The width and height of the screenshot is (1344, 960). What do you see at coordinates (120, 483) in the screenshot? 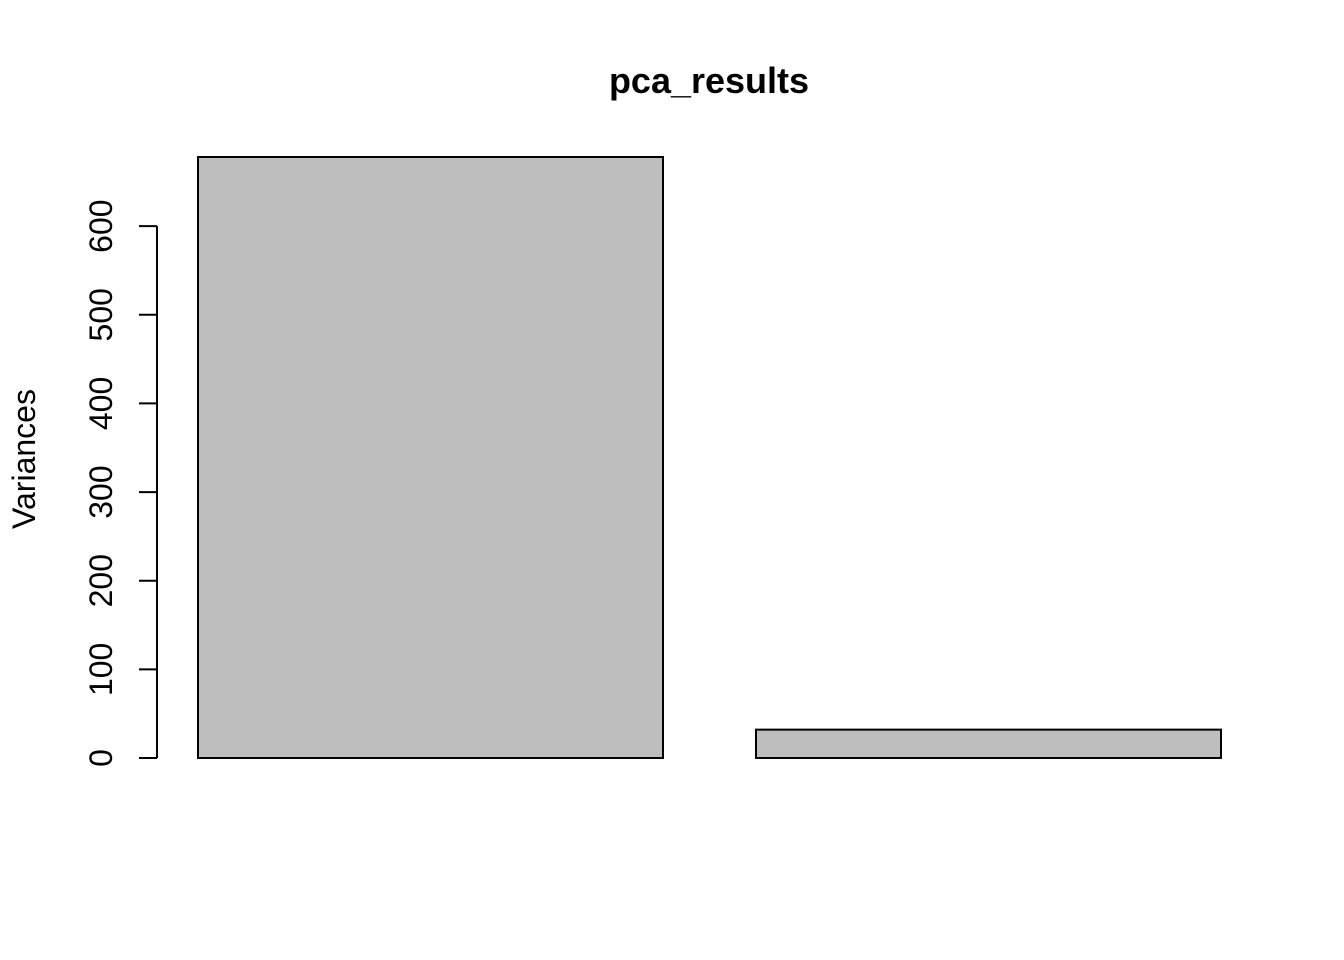
I see `y-axis: 0 100 200 300 400 500 600` at bounding box center [120, 483].